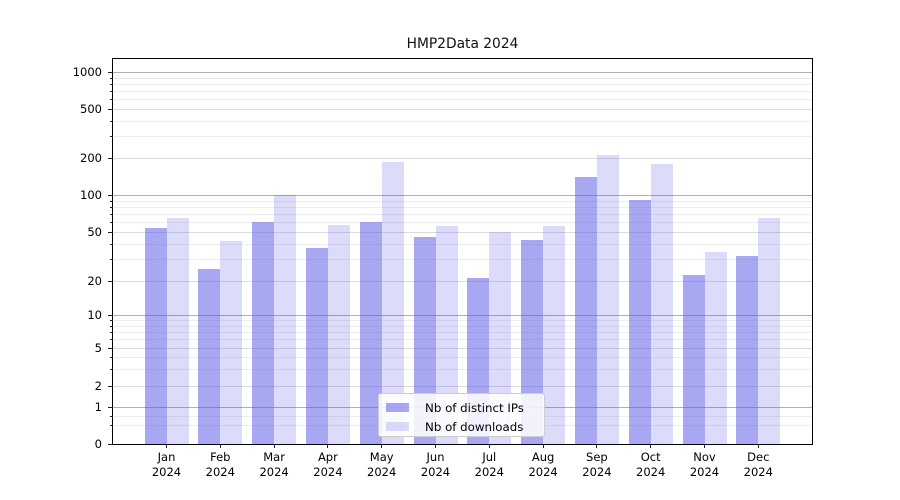  What do you see at coordinates (435, 457) in the screenshot?
I see `x-tick-label-line: Jun` at bounding box center [435, 457].